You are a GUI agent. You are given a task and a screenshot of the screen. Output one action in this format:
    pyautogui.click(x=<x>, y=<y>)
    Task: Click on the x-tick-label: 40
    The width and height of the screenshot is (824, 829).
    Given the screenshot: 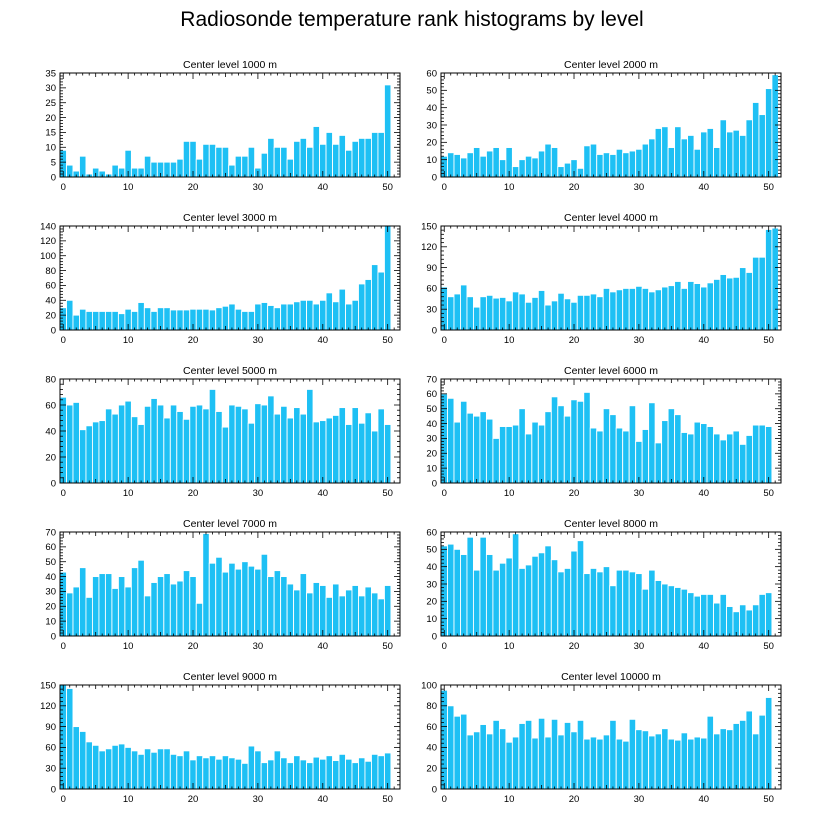 What is the action you would take?
    pyautogui.click(x=703, y=187)
    